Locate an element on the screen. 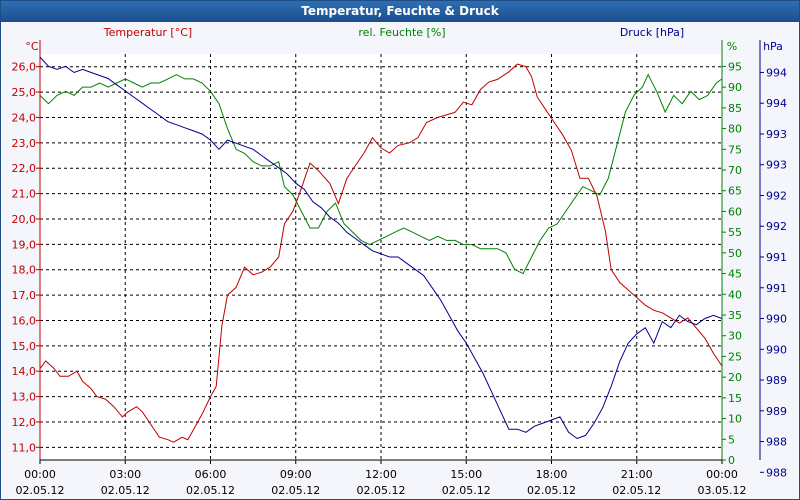 This screenshot has height=500, width=800. tick-label-x-time: 18:00 is located at coordinates (552, 474).